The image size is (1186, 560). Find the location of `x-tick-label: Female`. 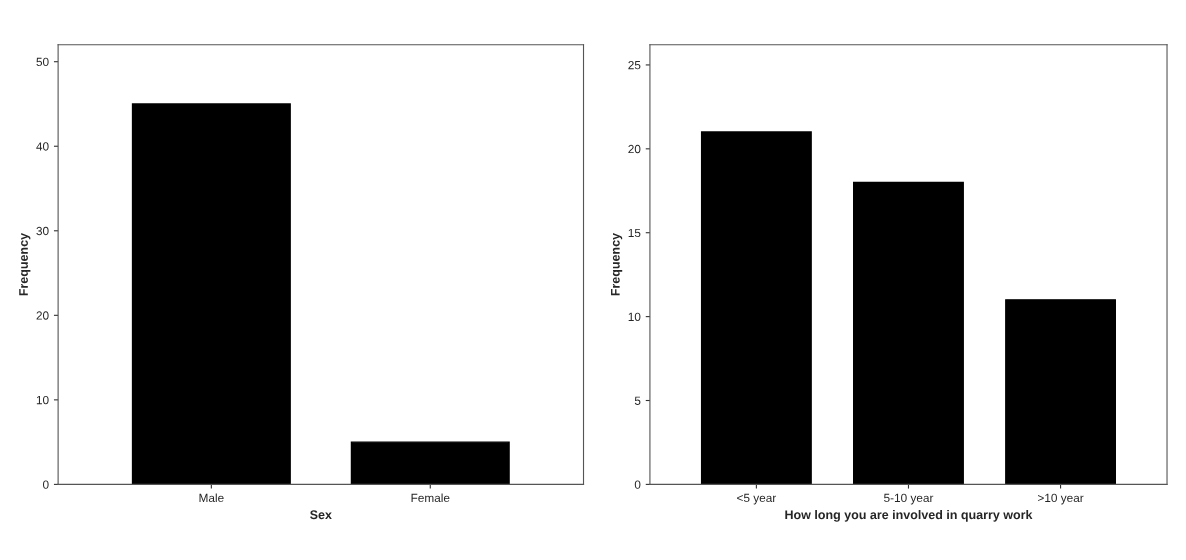

x-tick-label: Female is located at coordinates (430, 498).